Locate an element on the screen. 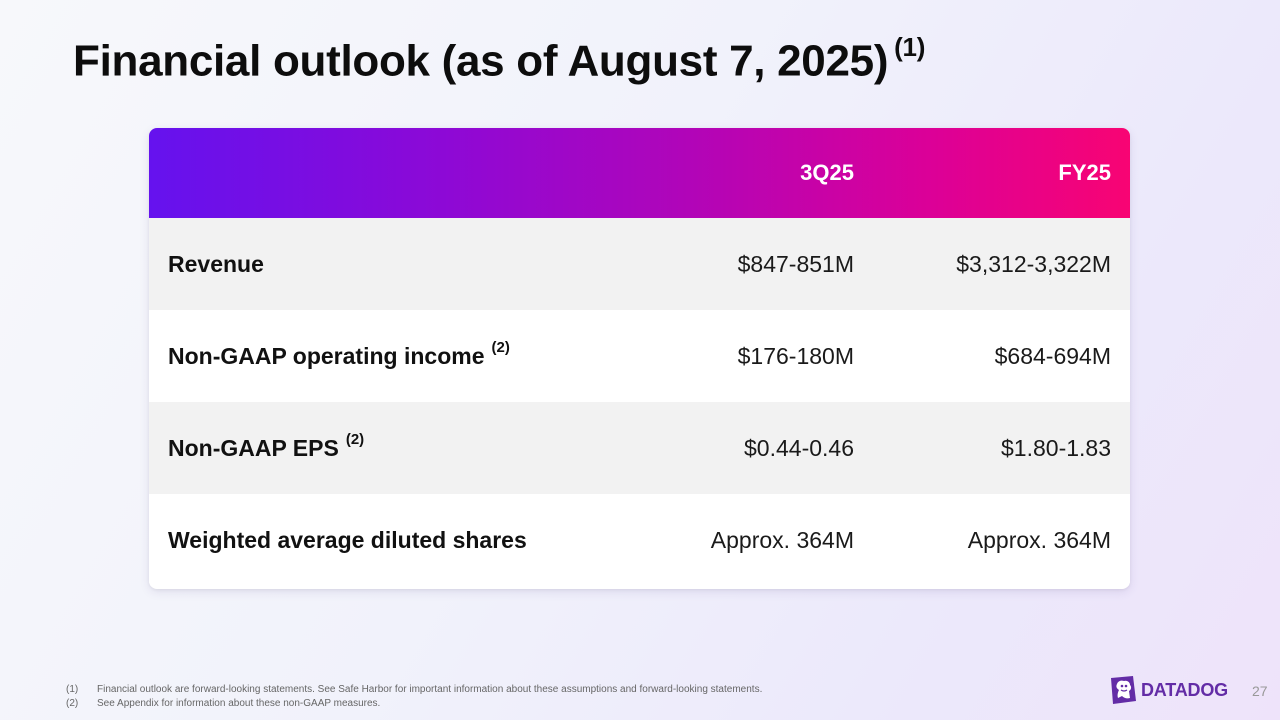  brand-name: DATADOG is located at coordinates (1184, 689).